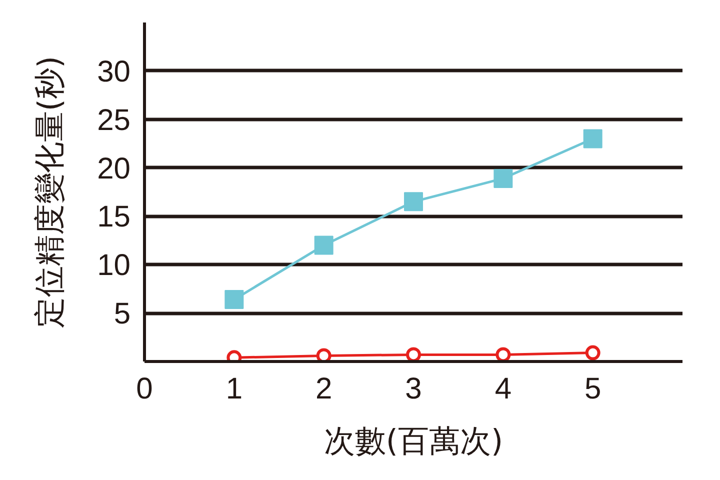  Describe the element at coordinates (144, 389) in the screenshot. I see `x-tick-label: 0` at that location.